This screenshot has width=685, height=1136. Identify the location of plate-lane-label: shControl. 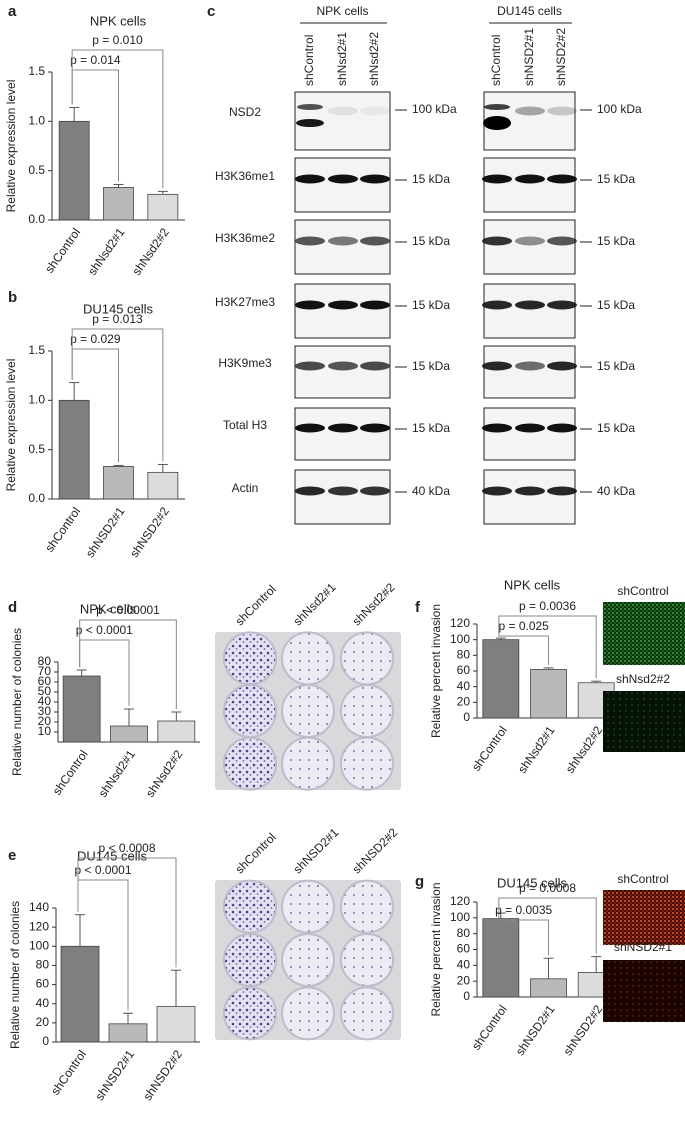
(255, 853).